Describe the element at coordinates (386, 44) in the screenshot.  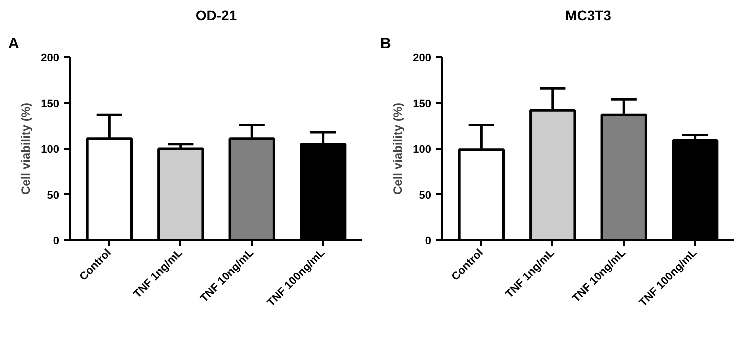
I see `text: B` at that location.